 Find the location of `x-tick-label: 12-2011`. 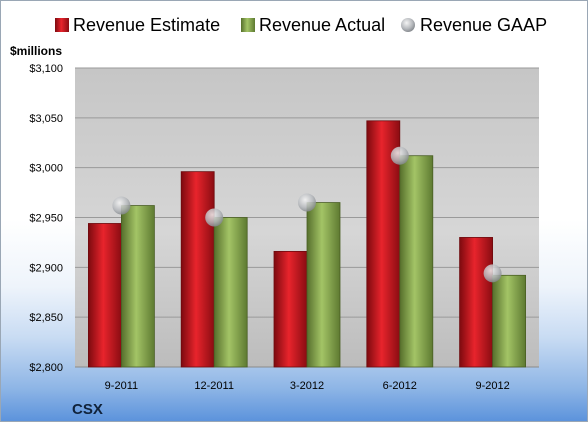

x-tick-label: 12-2011 is located at coordinates (214, 386).